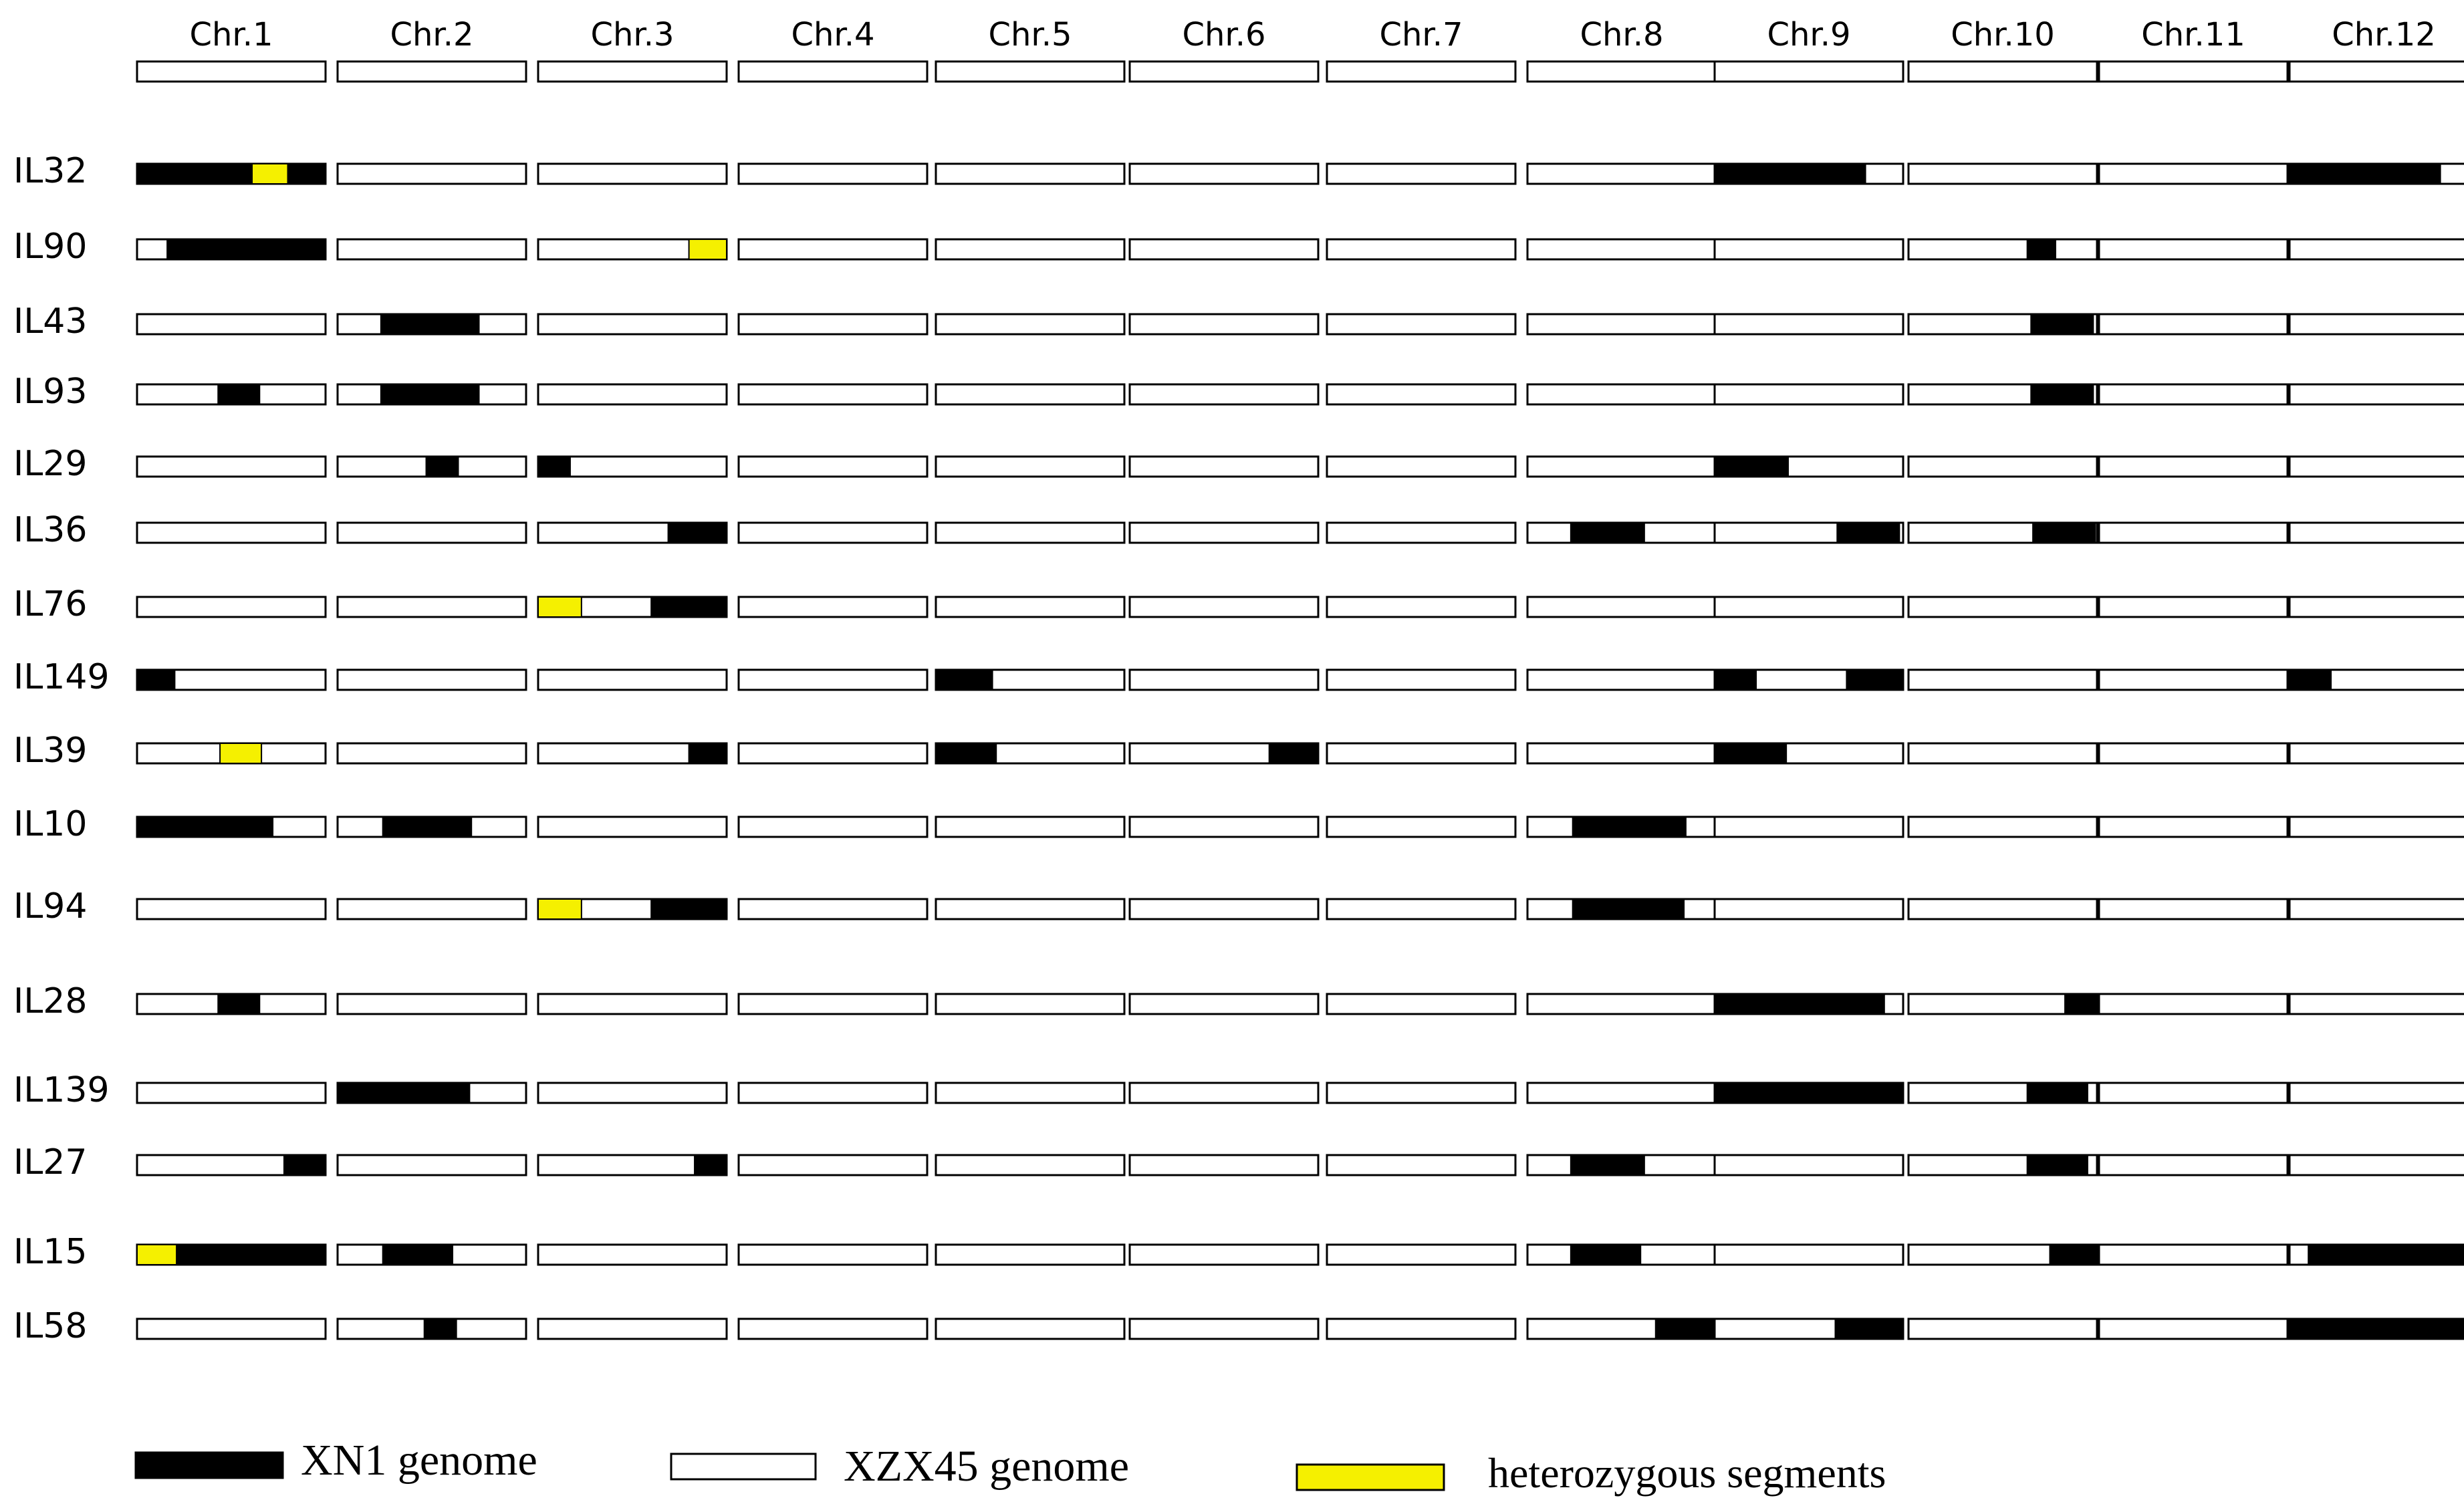 Image resolution: width=2464 pixels, height=1506 pixels. What do you see at coordinates (1238, 530) in the screenshot?
I see `il-row: IL36` at bounding box center [1238, 530].